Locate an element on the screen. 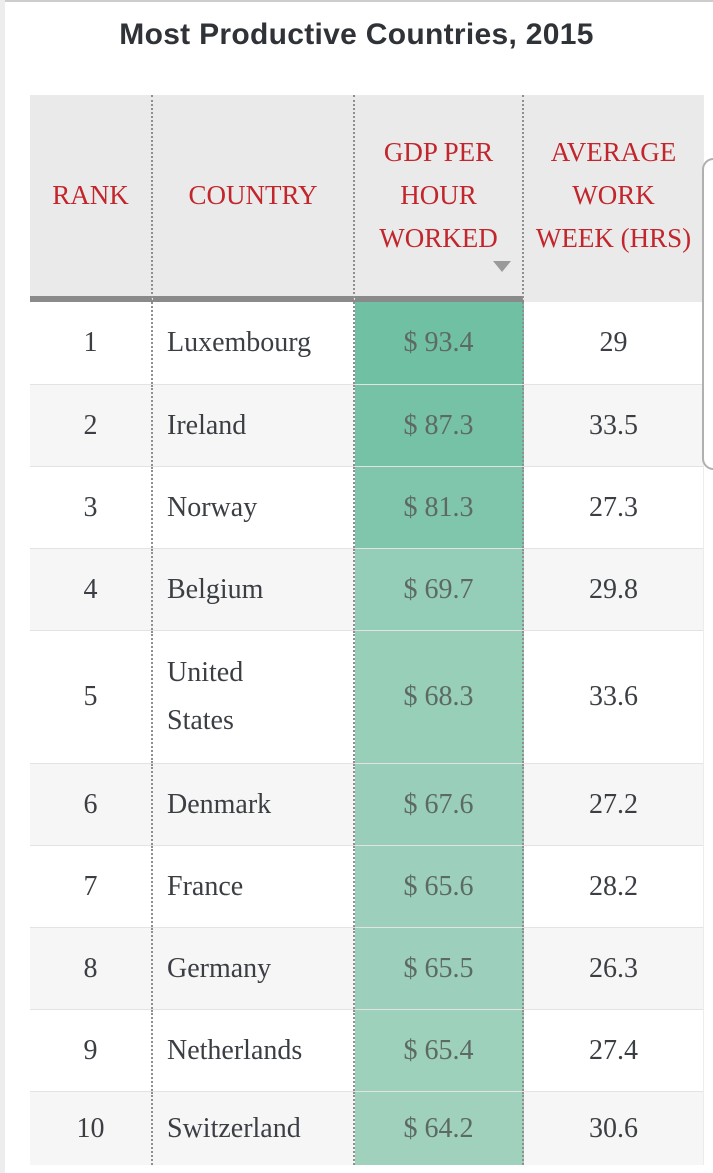  page-title: Most Productive Countries, 2015 is located at coordinates (356, 34).